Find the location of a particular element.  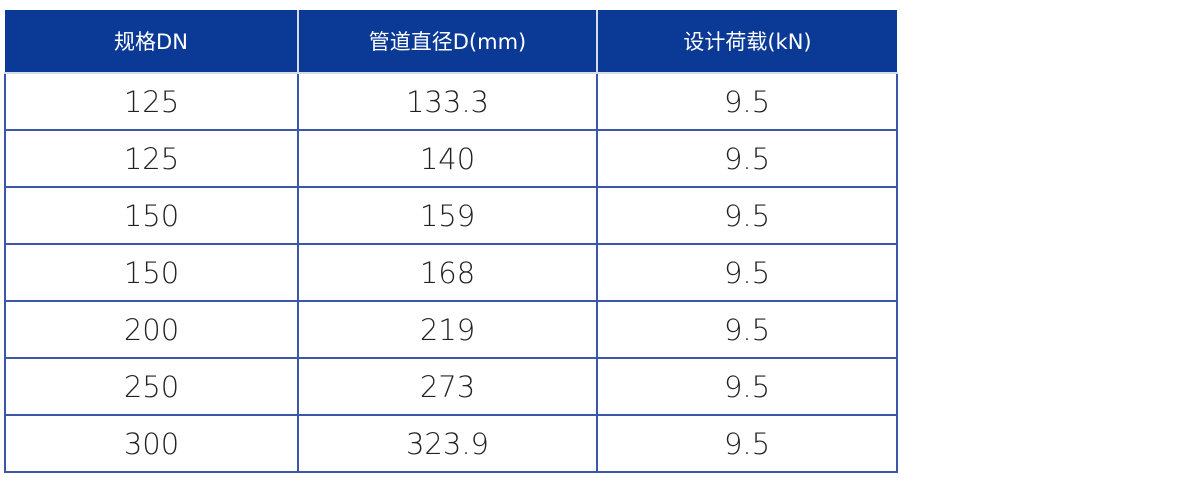

table-header: 规格DN 管道直径D(mm) 设计荷载(kN) is located at coordinates (451, 42).